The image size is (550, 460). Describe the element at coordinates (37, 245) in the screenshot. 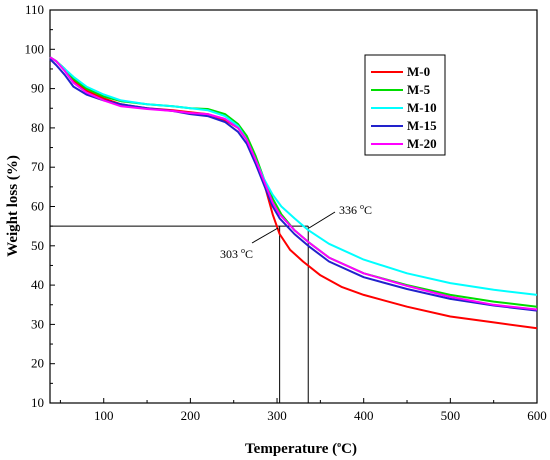

I see `y-tick-label: 50` at that location.